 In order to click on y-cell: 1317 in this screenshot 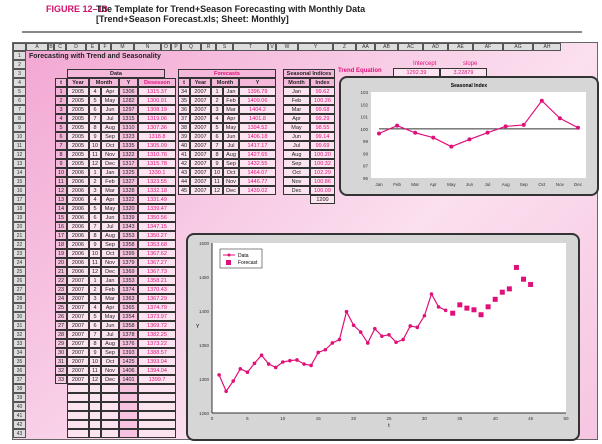, I will do `click(128, 163)`.